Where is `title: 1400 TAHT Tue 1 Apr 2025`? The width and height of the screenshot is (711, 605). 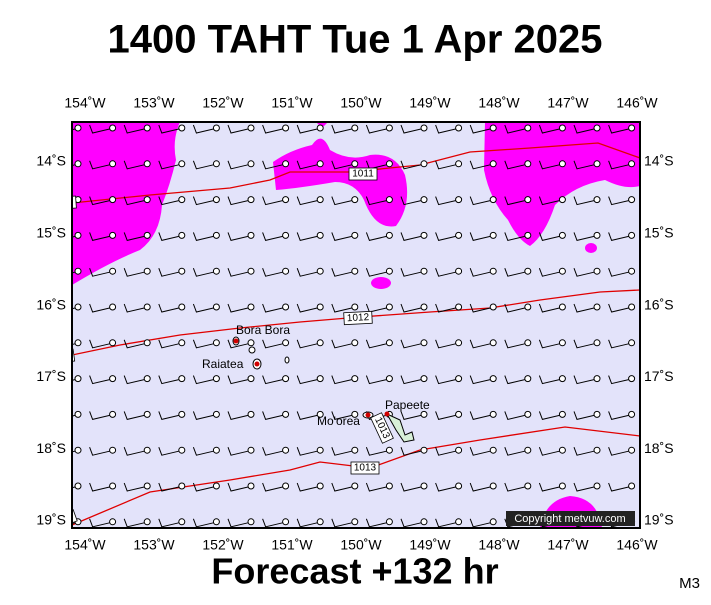
title: 1400 TAHT Tue 1 Apr 2025 is located at coordinates (355, 40).